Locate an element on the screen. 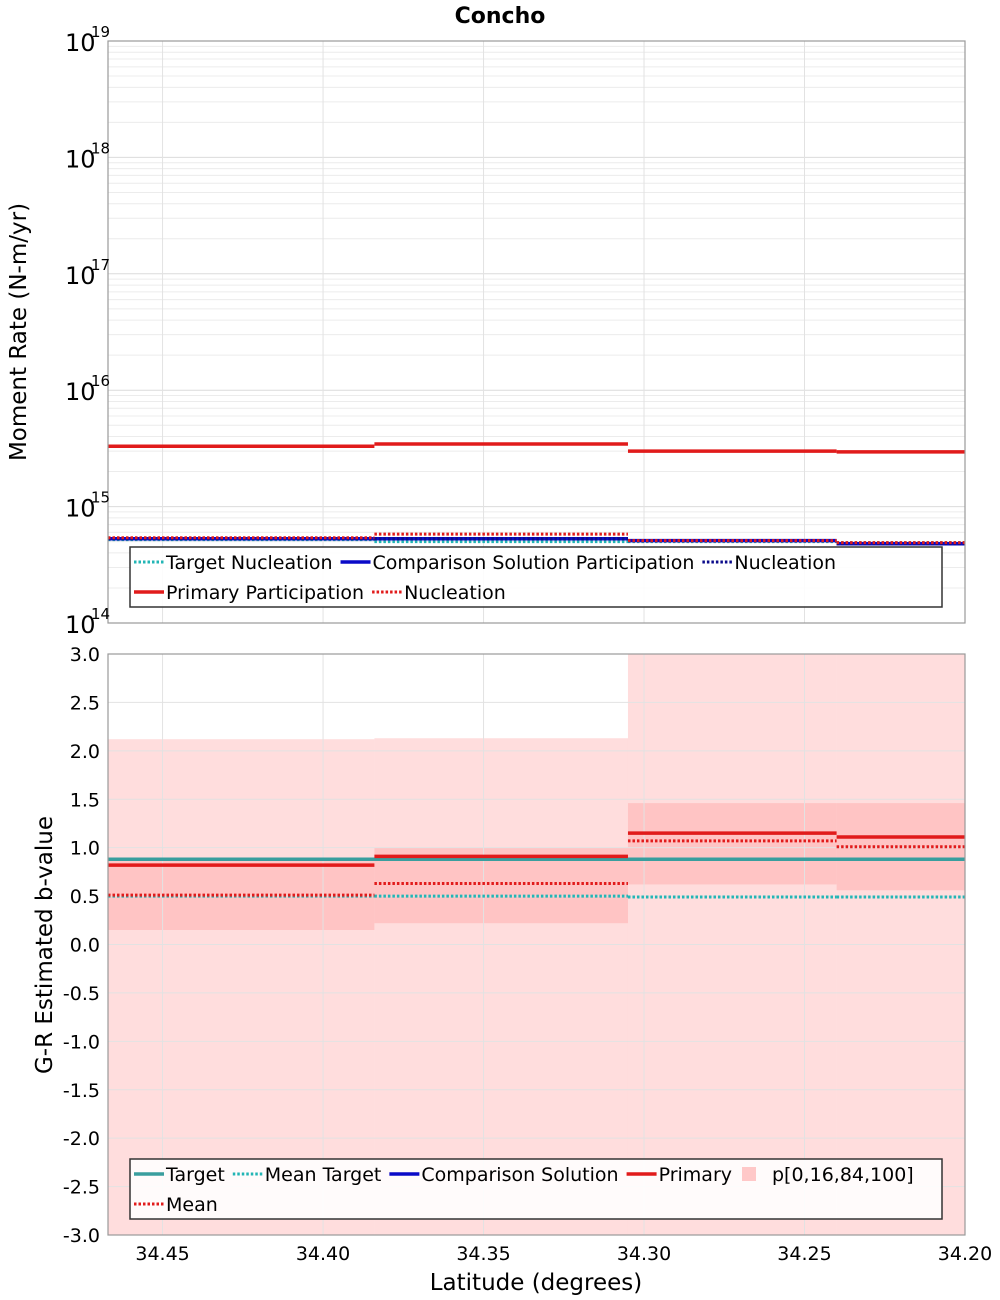 The image size is (1000, 1300). y-tick-label: 3.0 is located at coordinates (85, 655).